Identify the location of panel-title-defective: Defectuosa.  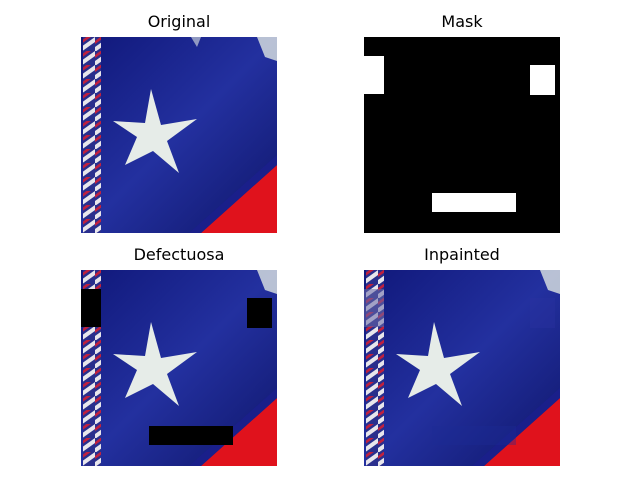
(179, 254).